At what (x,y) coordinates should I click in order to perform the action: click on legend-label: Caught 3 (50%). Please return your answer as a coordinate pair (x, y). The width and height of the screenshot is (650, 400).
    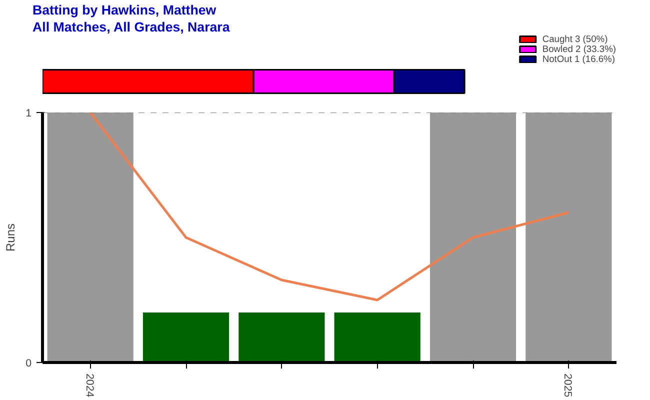
    Looking at the image, I should click on (575, 39).